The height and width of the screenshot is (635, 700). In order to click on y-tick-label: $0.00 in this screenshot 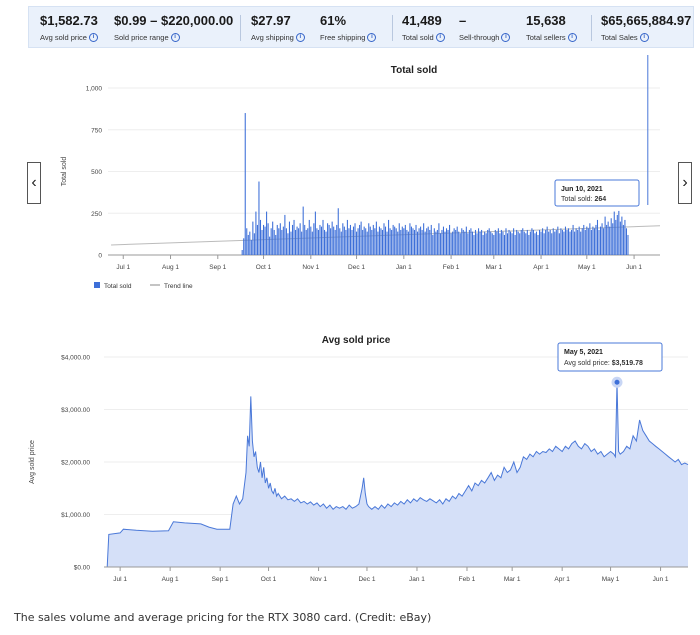, I will do `click(82, 568)`.